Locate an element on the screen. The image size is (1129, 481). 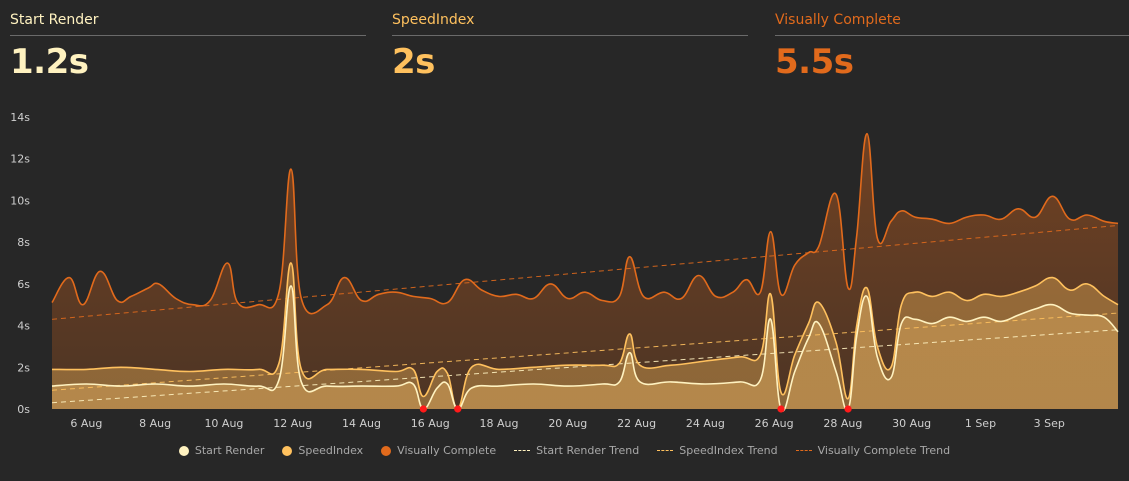
legend-label: Visually Complete Trend is located at coordinates (884, 450).